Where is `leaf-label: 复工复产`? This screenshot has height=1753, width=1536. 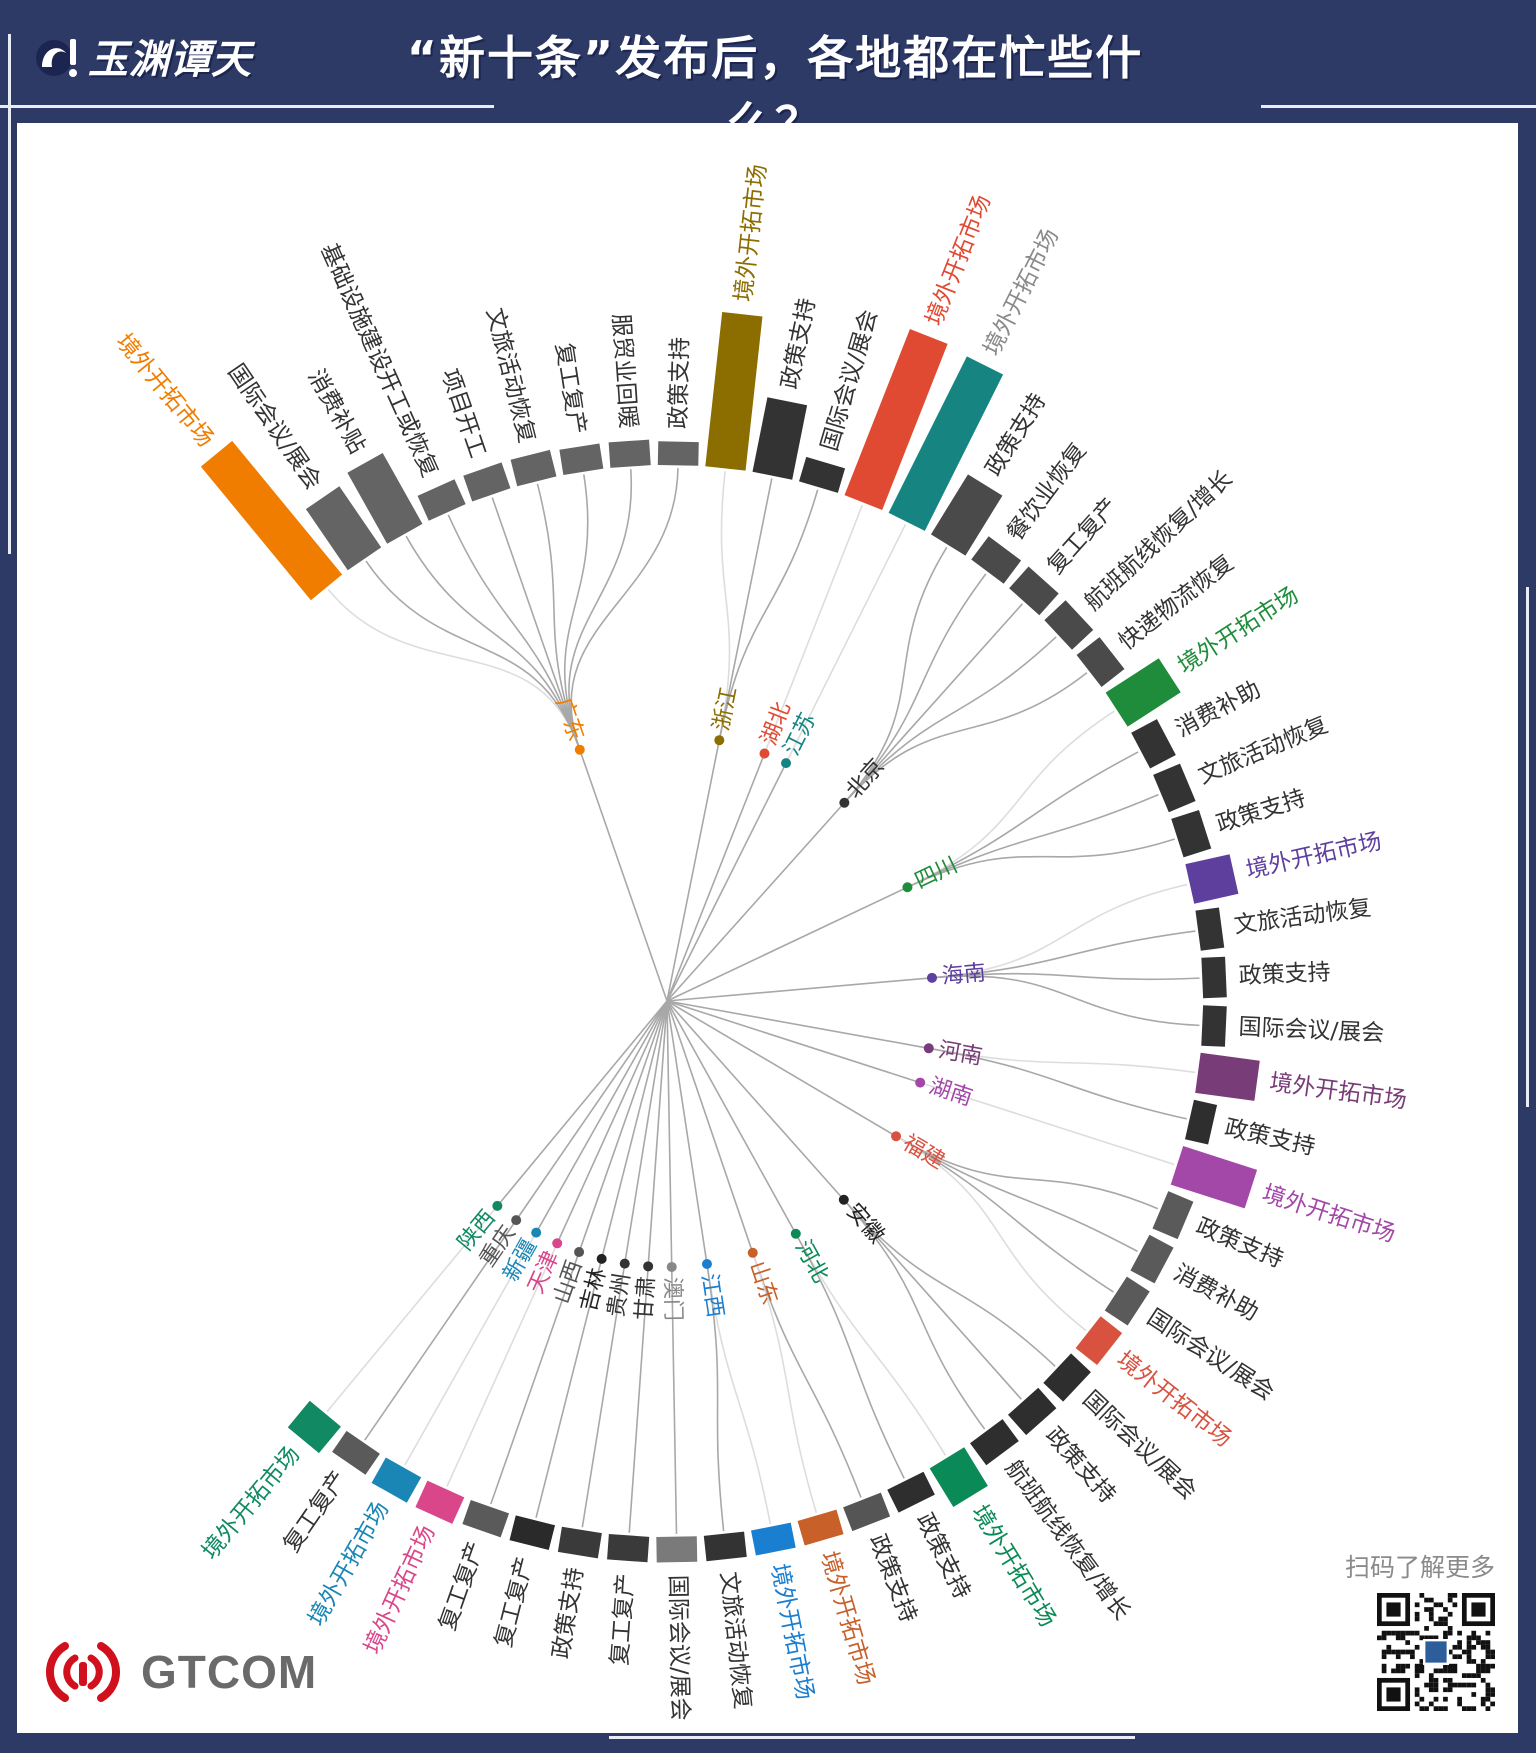
leaf-label: 复工复产 is located at coordinates (515, 1602).